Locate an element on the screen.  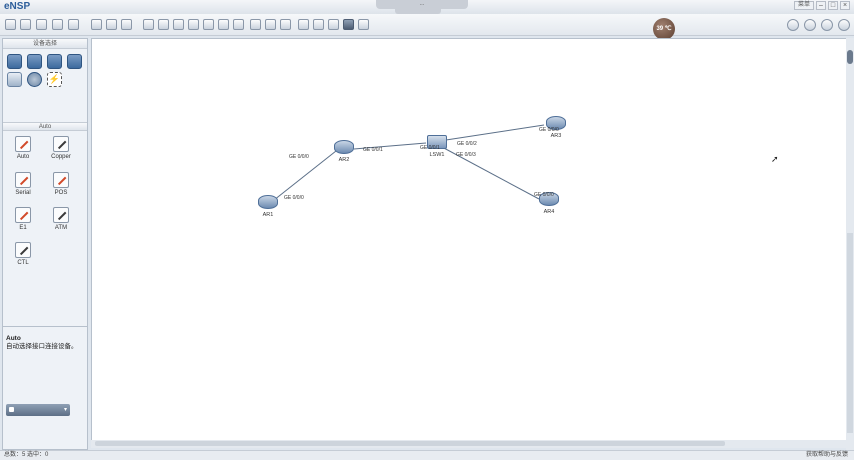
palette-icon is located at coordinates (238, 24).